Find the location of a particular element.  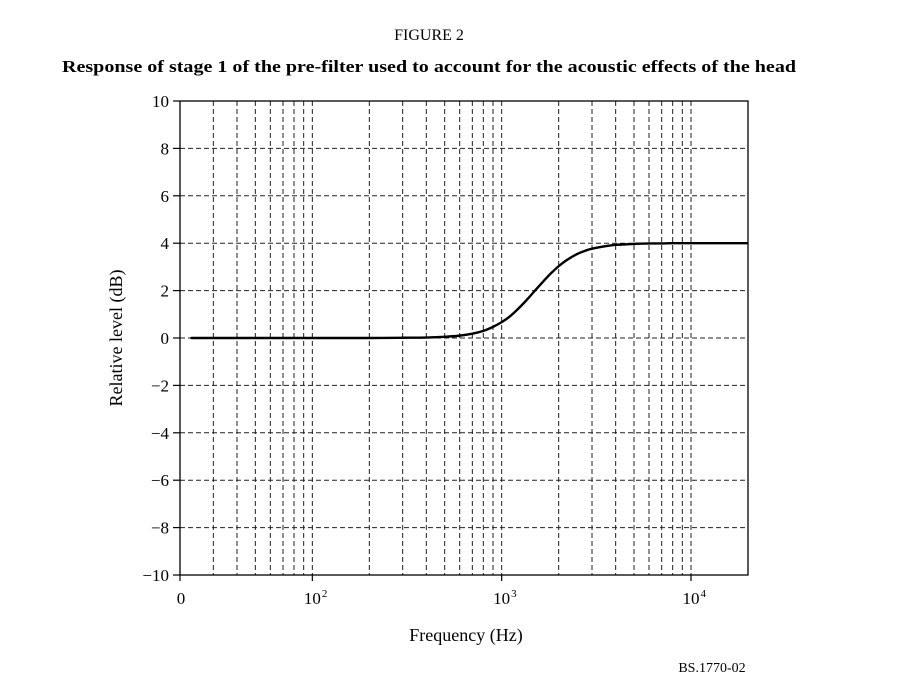

y-axis-label: Relative level (dB) is located at coordinates (116, 338).